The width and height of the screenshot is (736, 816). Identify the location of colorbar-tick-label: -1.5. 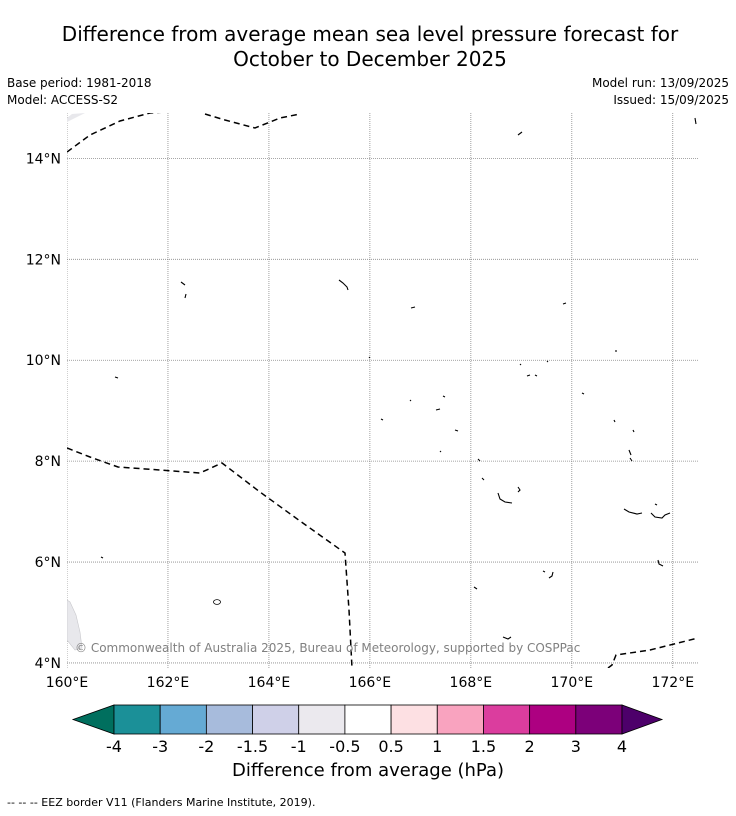
(252, 746).